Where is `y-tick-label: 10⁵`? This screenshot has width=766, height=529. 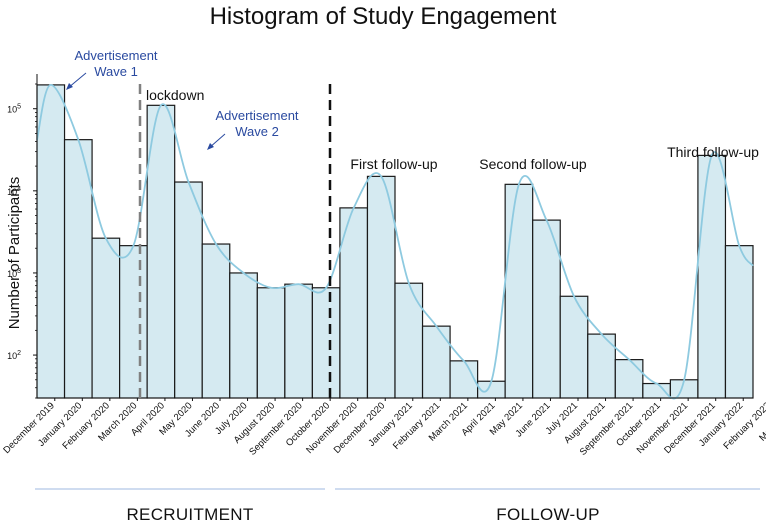 y-tick-label: 10⁵ is located at coordinates (14, 109).